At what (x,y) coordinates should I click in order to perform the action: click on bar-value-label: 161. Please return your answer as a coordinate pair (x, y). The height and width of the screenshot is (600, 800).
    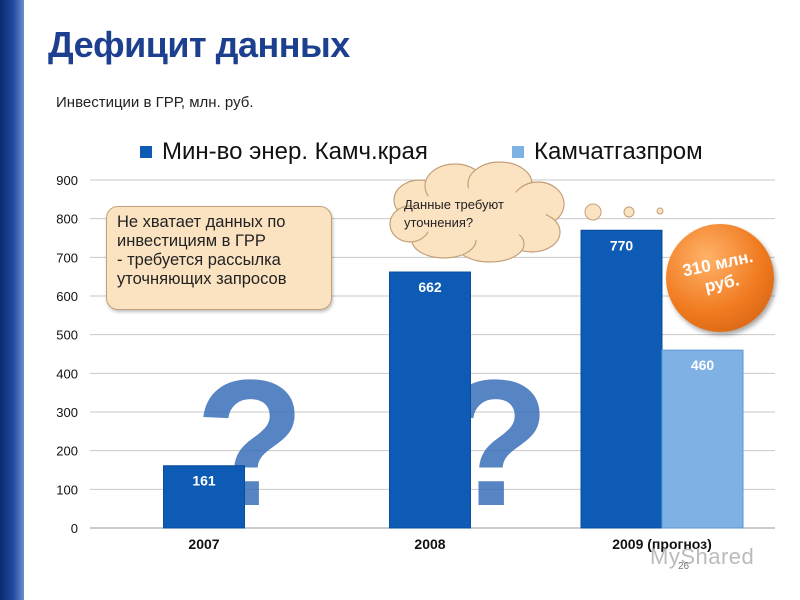
    Looking at the image, I should click on (204, 481).